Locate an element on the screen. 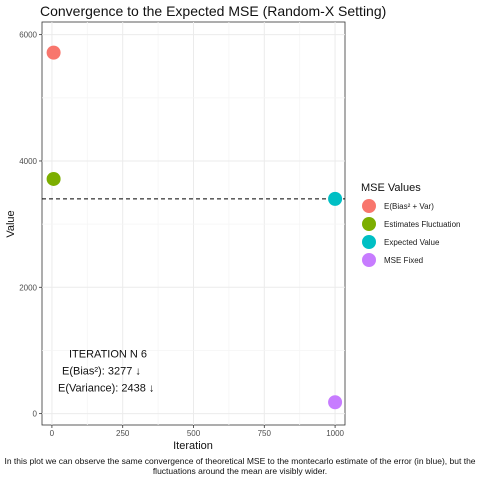 The width and height of the screenshot is (480, 480). y-tick-label: 4000 is located at coordinates (28, 161).